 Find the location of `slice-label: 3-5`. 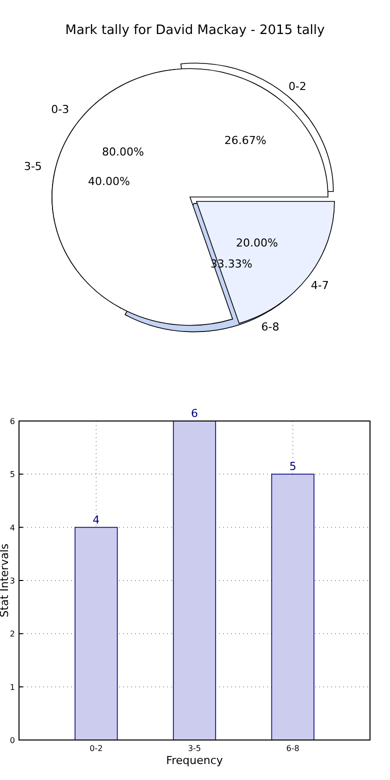

slice-label: 3-5 is located at coordinates (33, 166).